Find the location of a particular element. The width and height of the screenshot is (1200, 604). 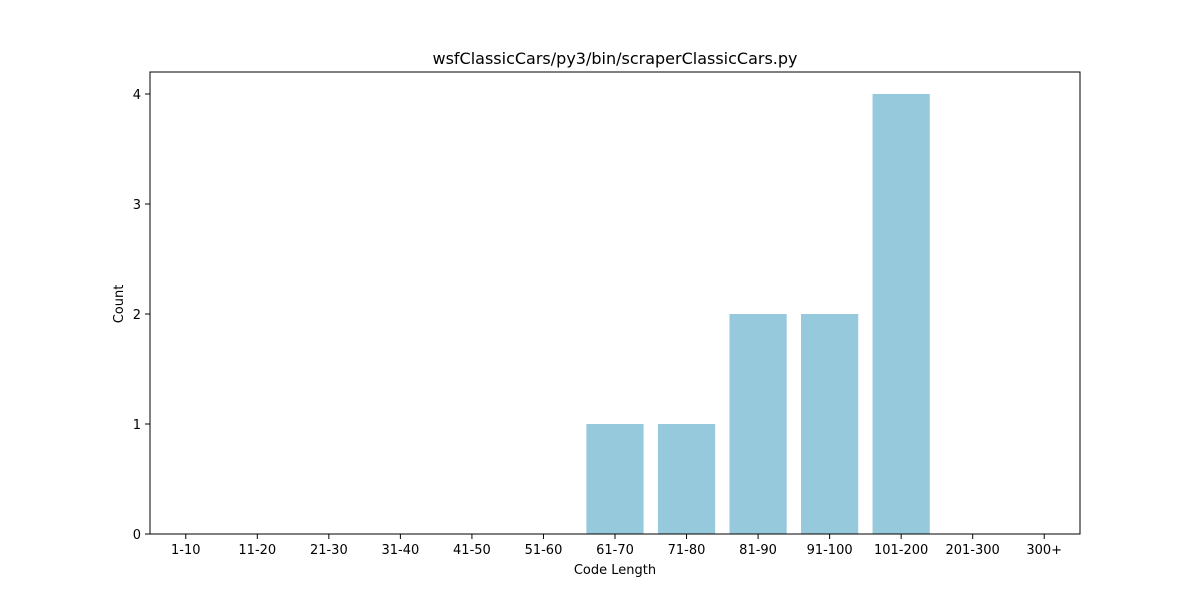

x-tick-label: 1-10 is located at coordinates (186, 550).